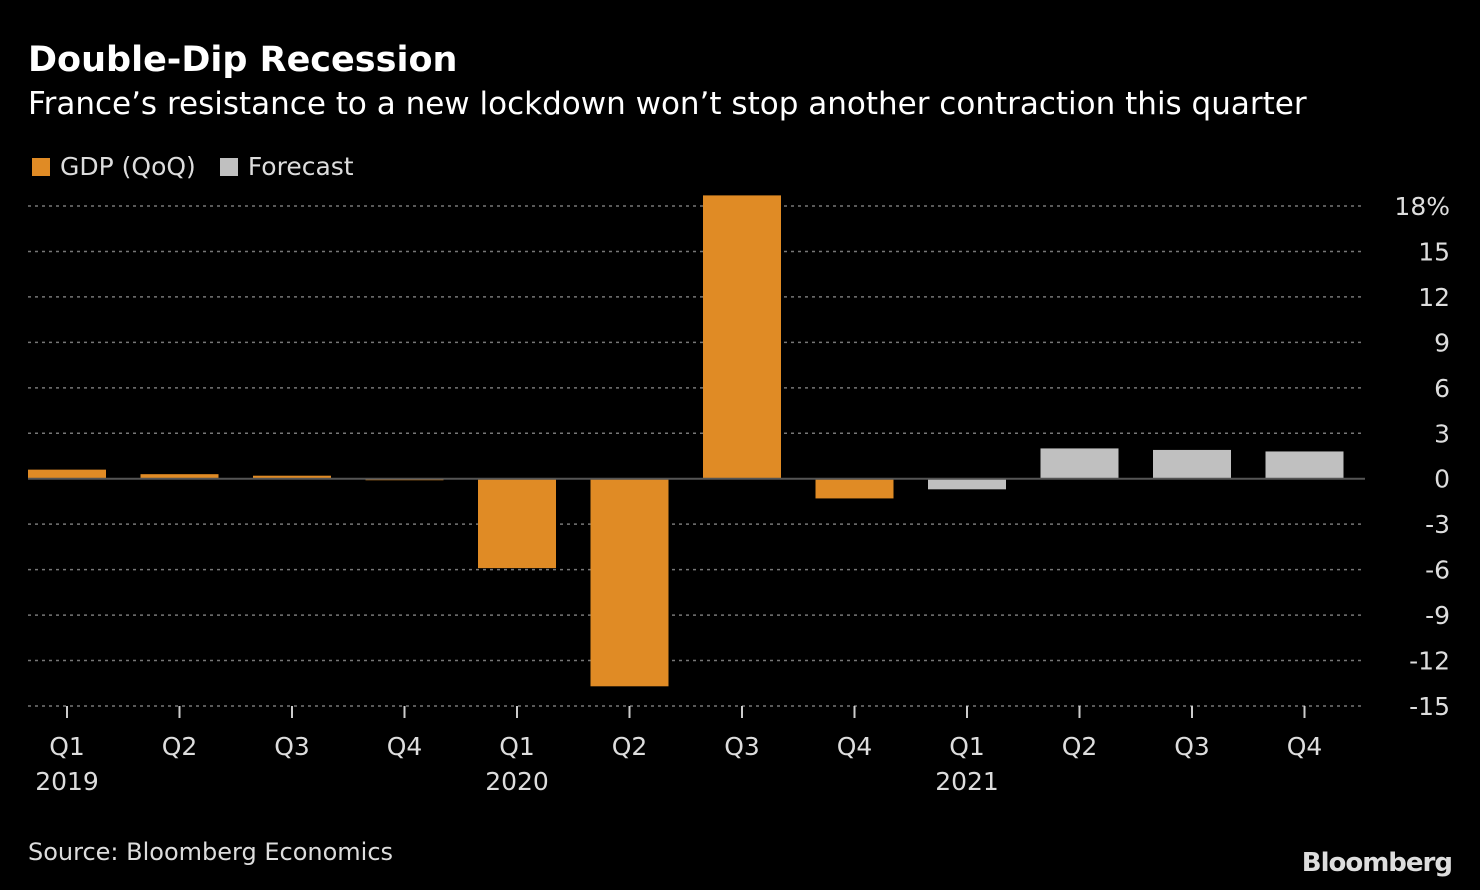 The height and width of the screenshot is (890, 1480). Describe the element at coordinates (1429, 706) in the screenshot. I see `y-tick-label: -15` at that location.